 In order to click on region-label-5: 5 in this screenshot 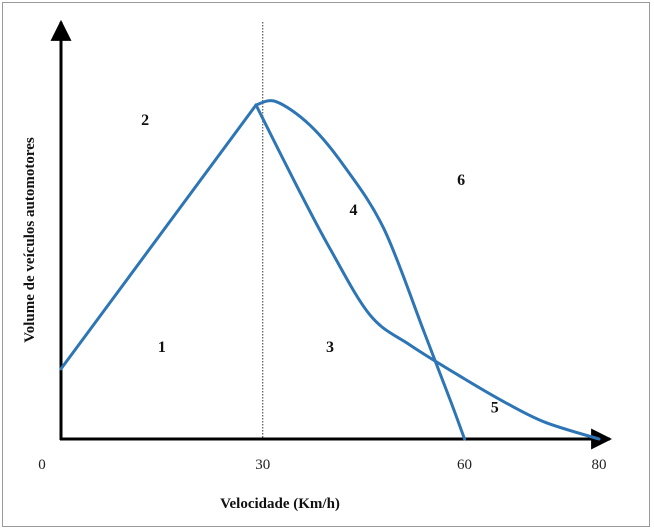, I will do `click(495, 407)`.